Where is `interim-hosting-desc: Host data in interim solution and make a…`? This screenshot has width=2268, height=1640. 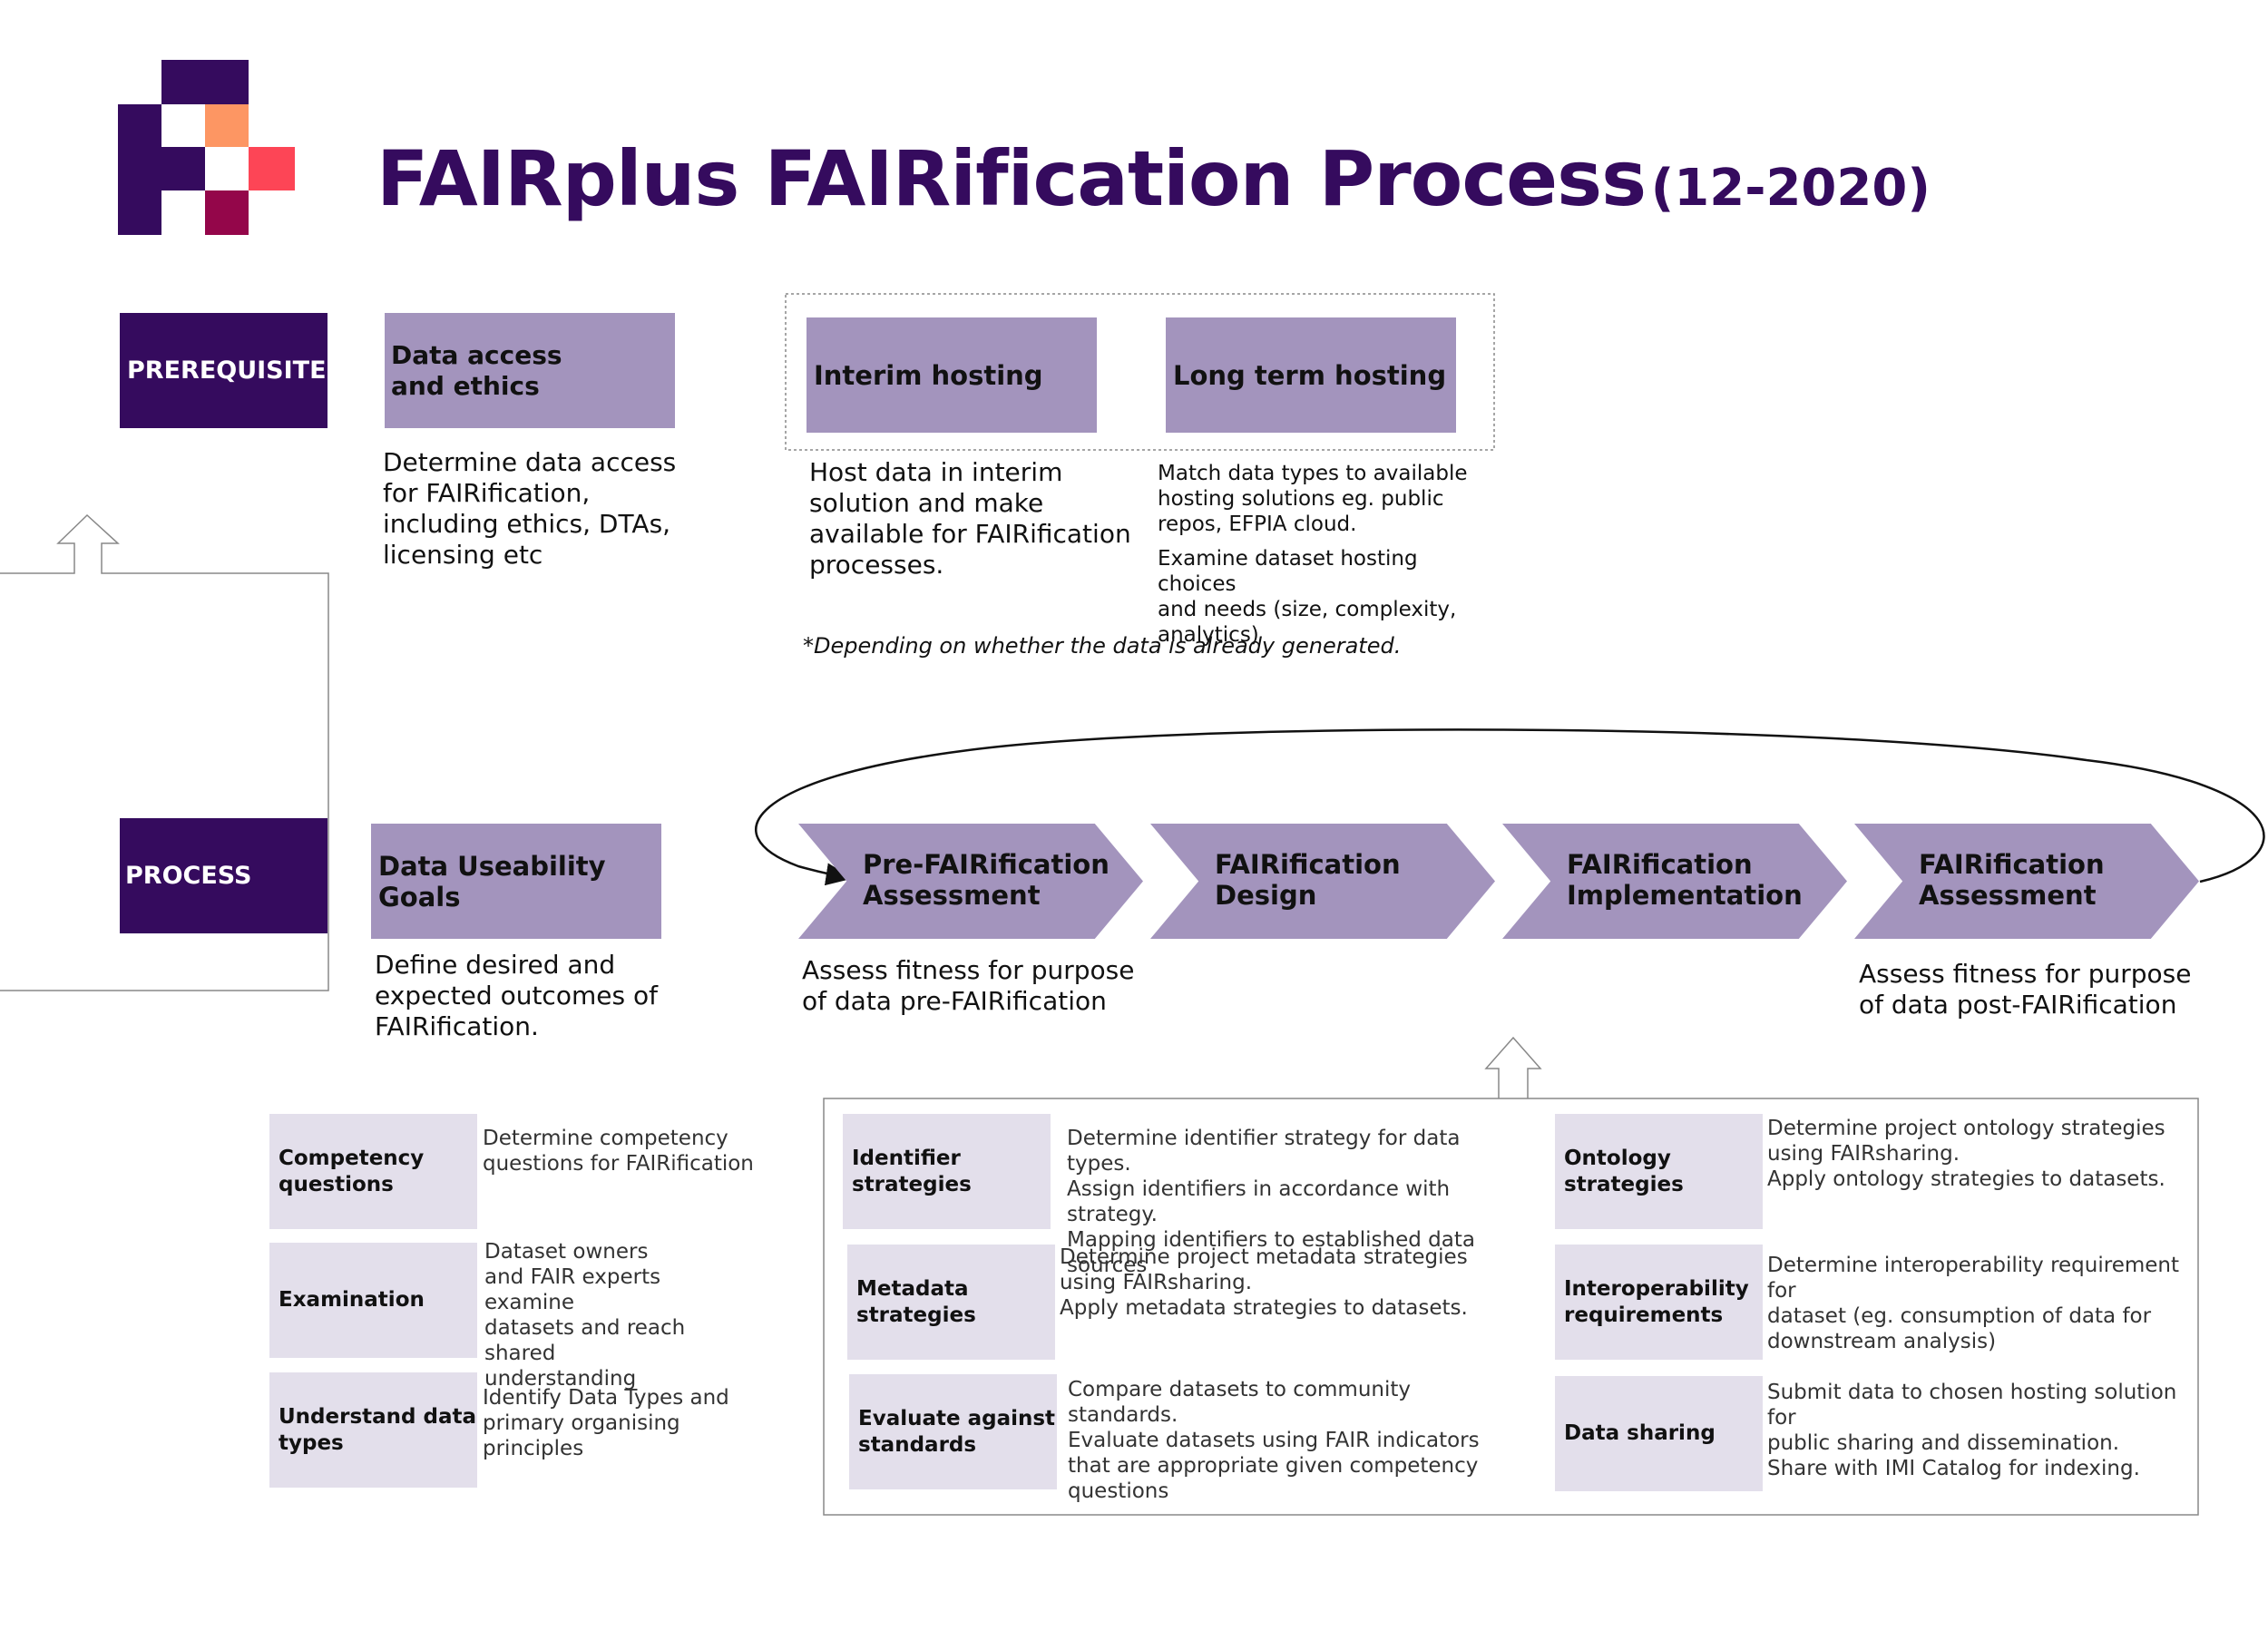 interim-hosting-desc: Host data in interim solution and make a… is located at coordinates (970, 518).